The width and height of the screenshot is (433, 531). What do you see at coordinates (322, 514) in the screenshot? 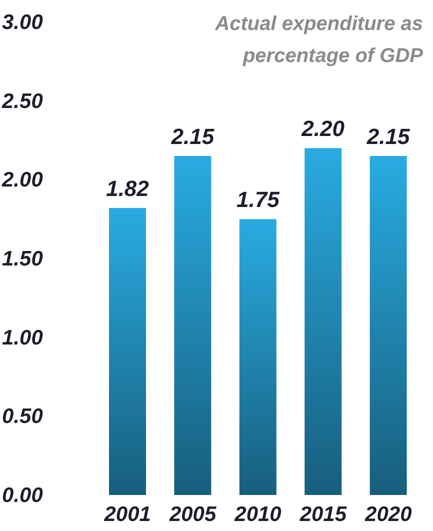
I see `x-tick-label: 2015` at bounding box center [322, 514].